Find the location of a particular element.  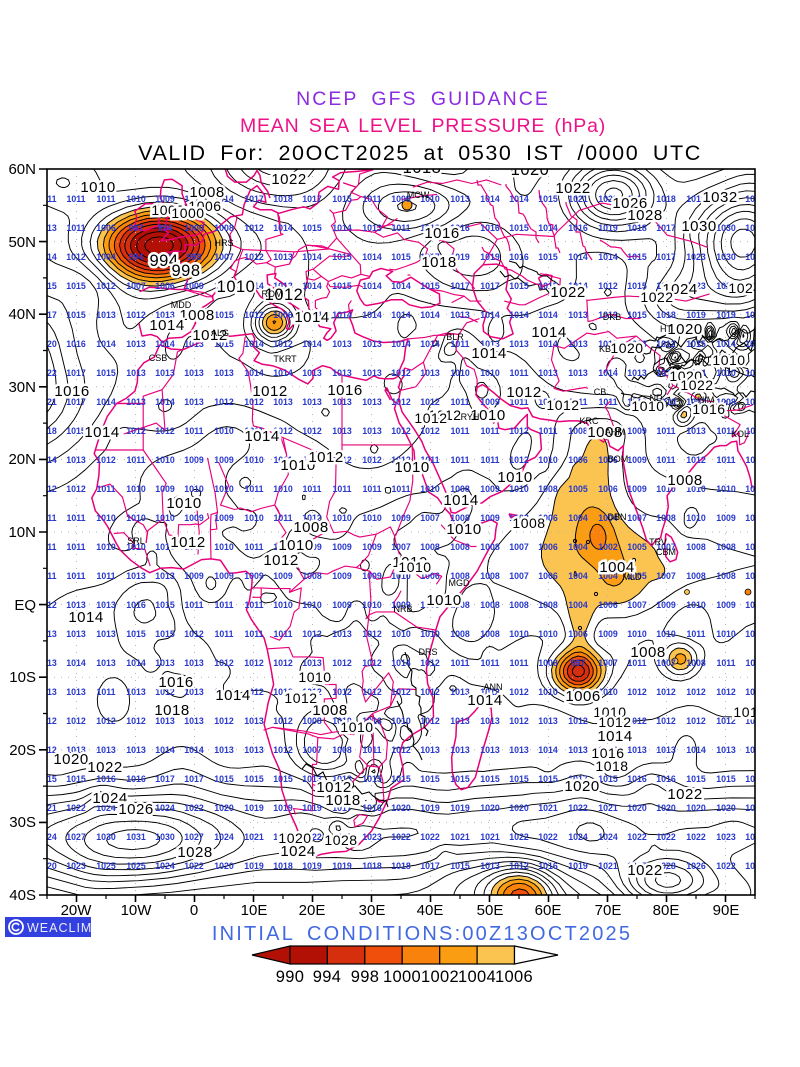

svg-text: 1024 is located at coordinates (47, 837).